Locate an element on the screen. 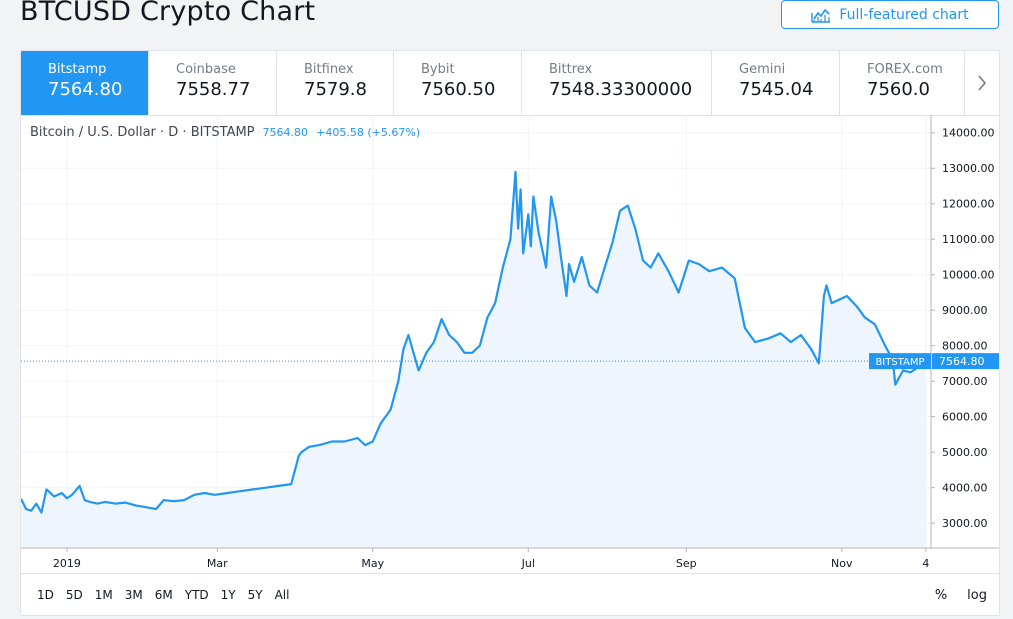  y-tick-label: 9000.00 is located at coordinates (965, 310).